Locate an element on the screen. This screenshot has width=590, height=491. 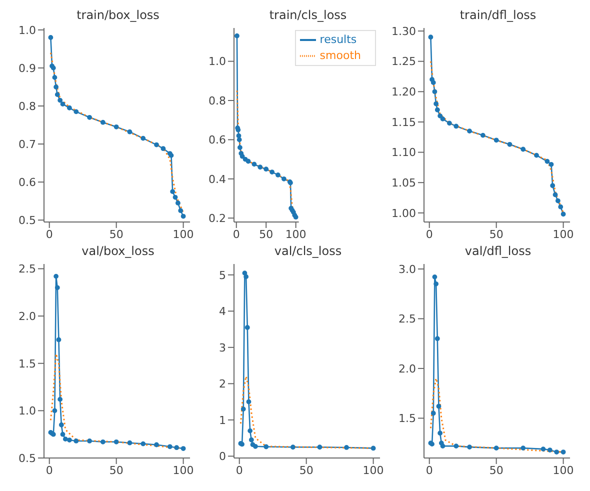
y-tick-label: 3.0 is located at coordinates (407, 269).